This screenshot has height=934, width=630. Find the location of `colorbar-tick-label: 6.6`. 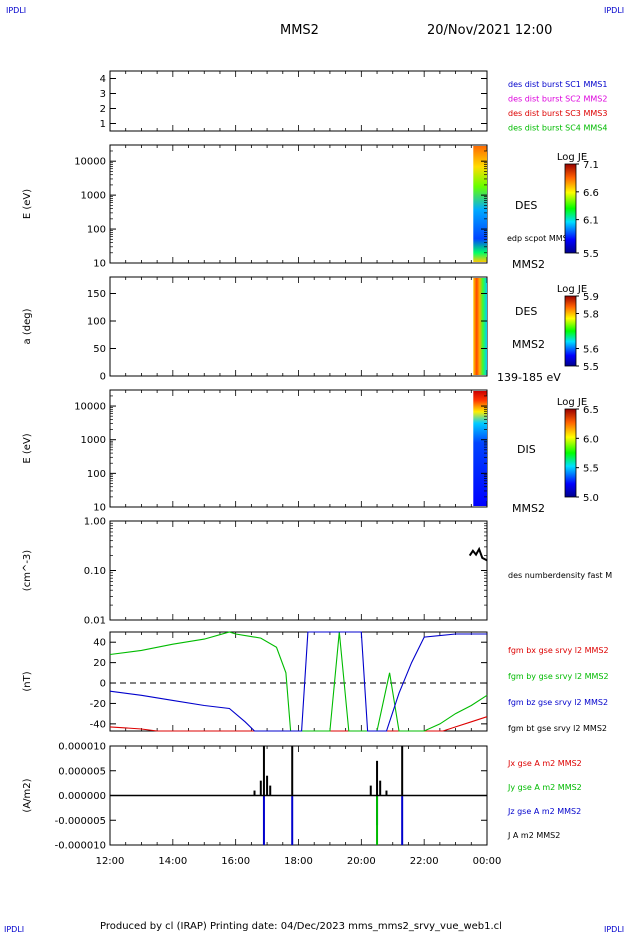

colorbar-tick-label: 6.6 is located at coordinates (591, 193).